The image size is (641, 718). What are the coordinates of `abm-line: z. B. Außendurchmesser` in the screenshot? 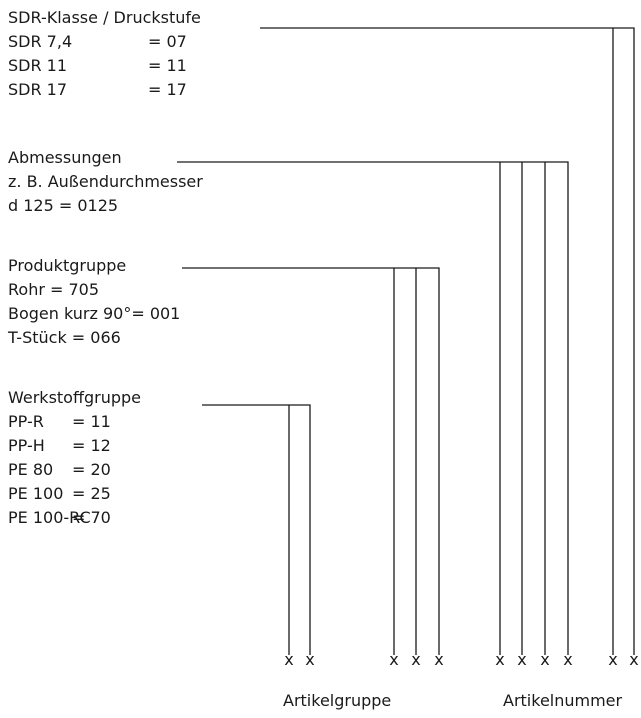 It's located at (105, 181).